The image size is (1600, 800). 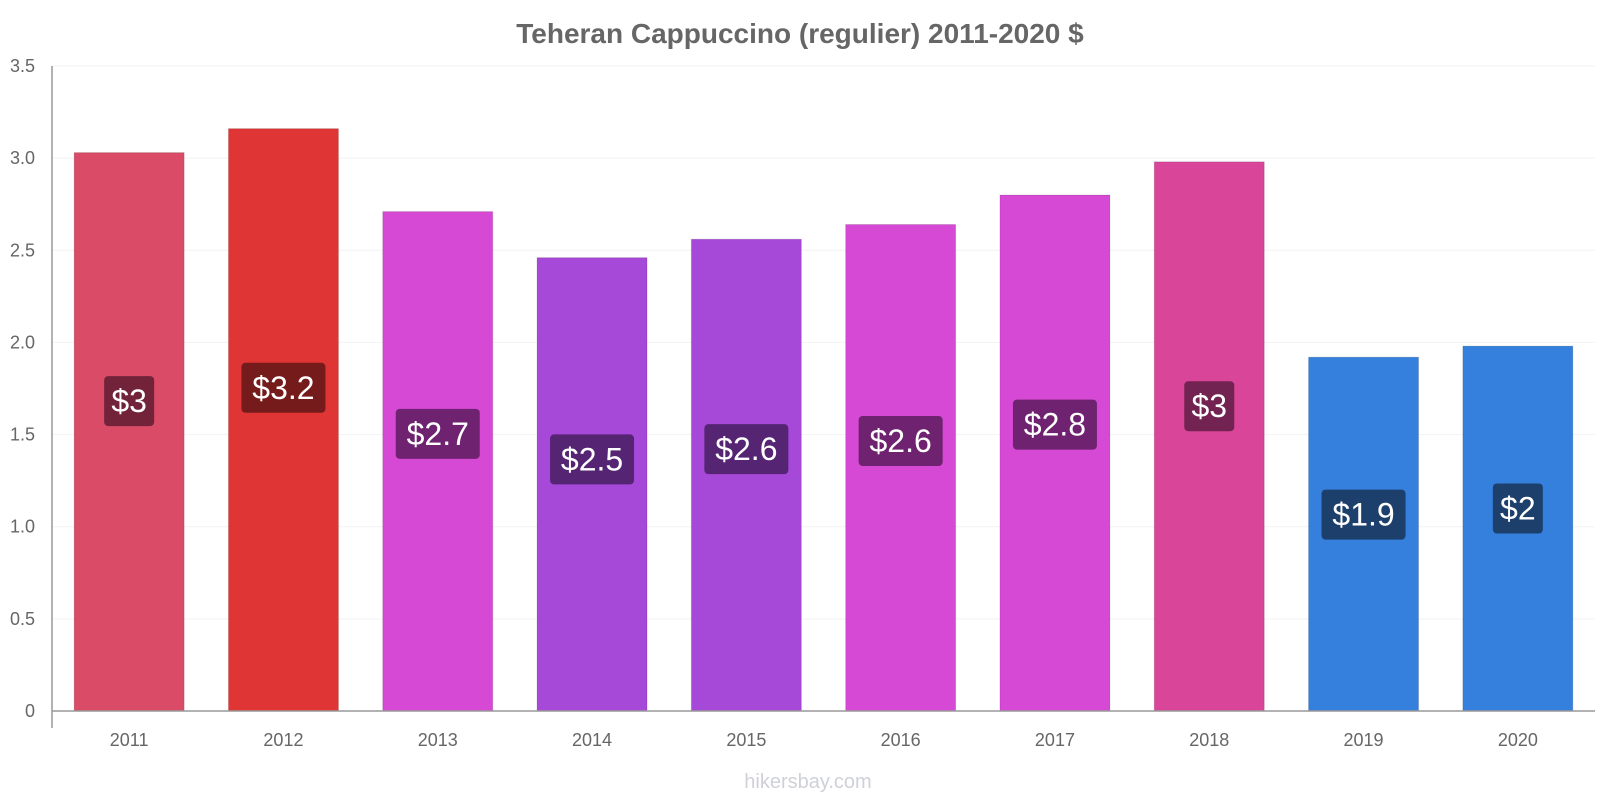 What do you see at coordinates (1209, 740) in the screenshot?
I see `x-tick-label: 2018` at bounding box center [1209, 740].